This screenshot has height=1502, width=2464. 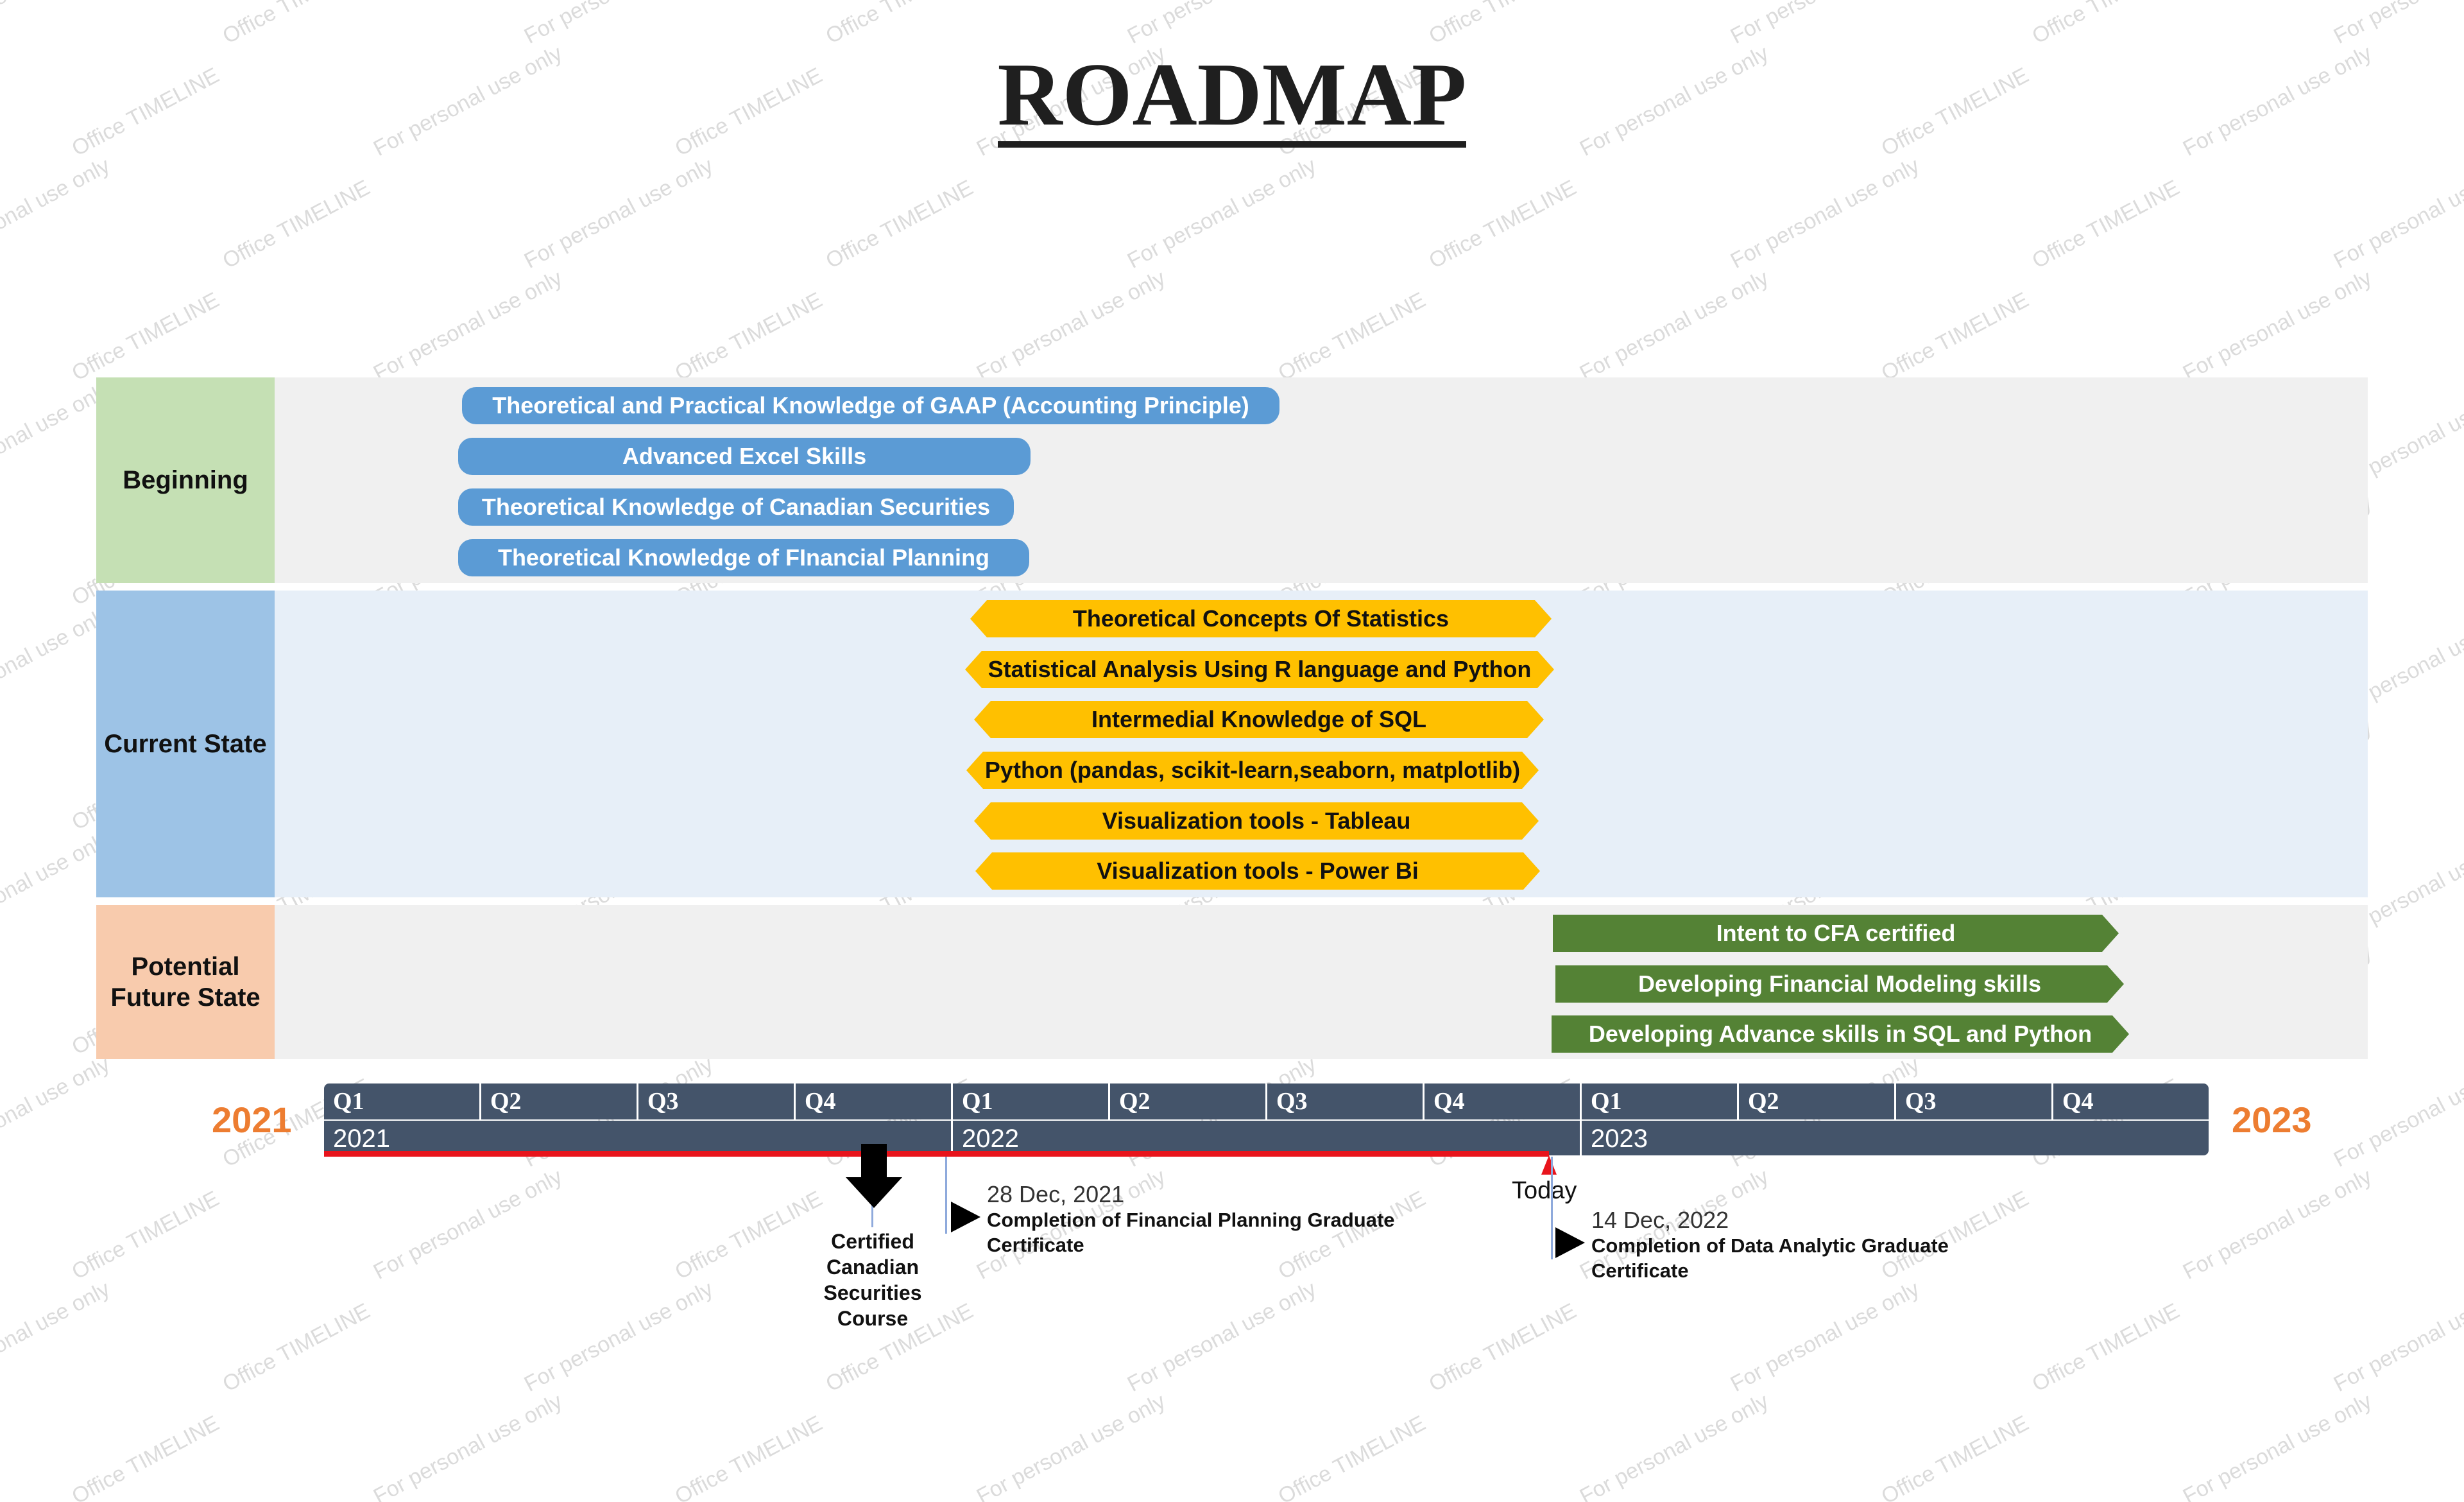 What do you see at coordinates (1975, 1101) in the screenshot?
I see `quarter-q3-2023: Q3` at bounding box center [1975, 1101].